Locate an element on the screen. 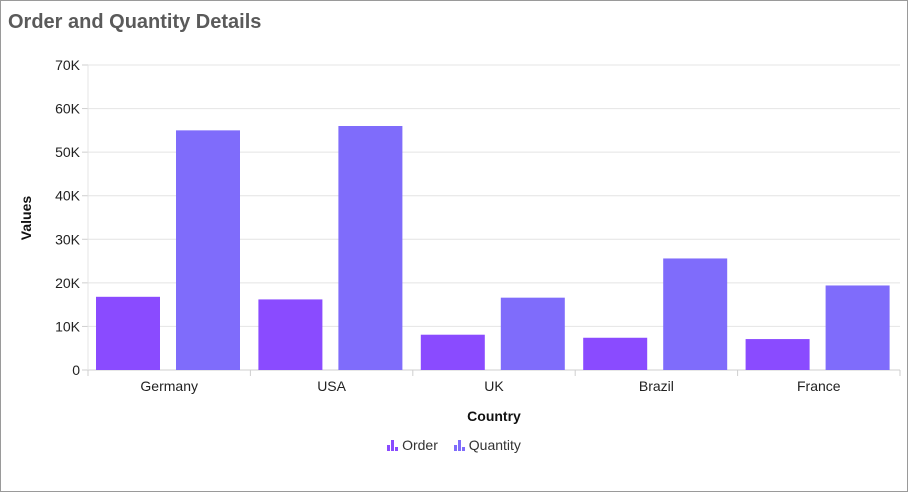 This screenshot has height=492, width=908. x-tick-label: France is located at coordinates (819, 386).